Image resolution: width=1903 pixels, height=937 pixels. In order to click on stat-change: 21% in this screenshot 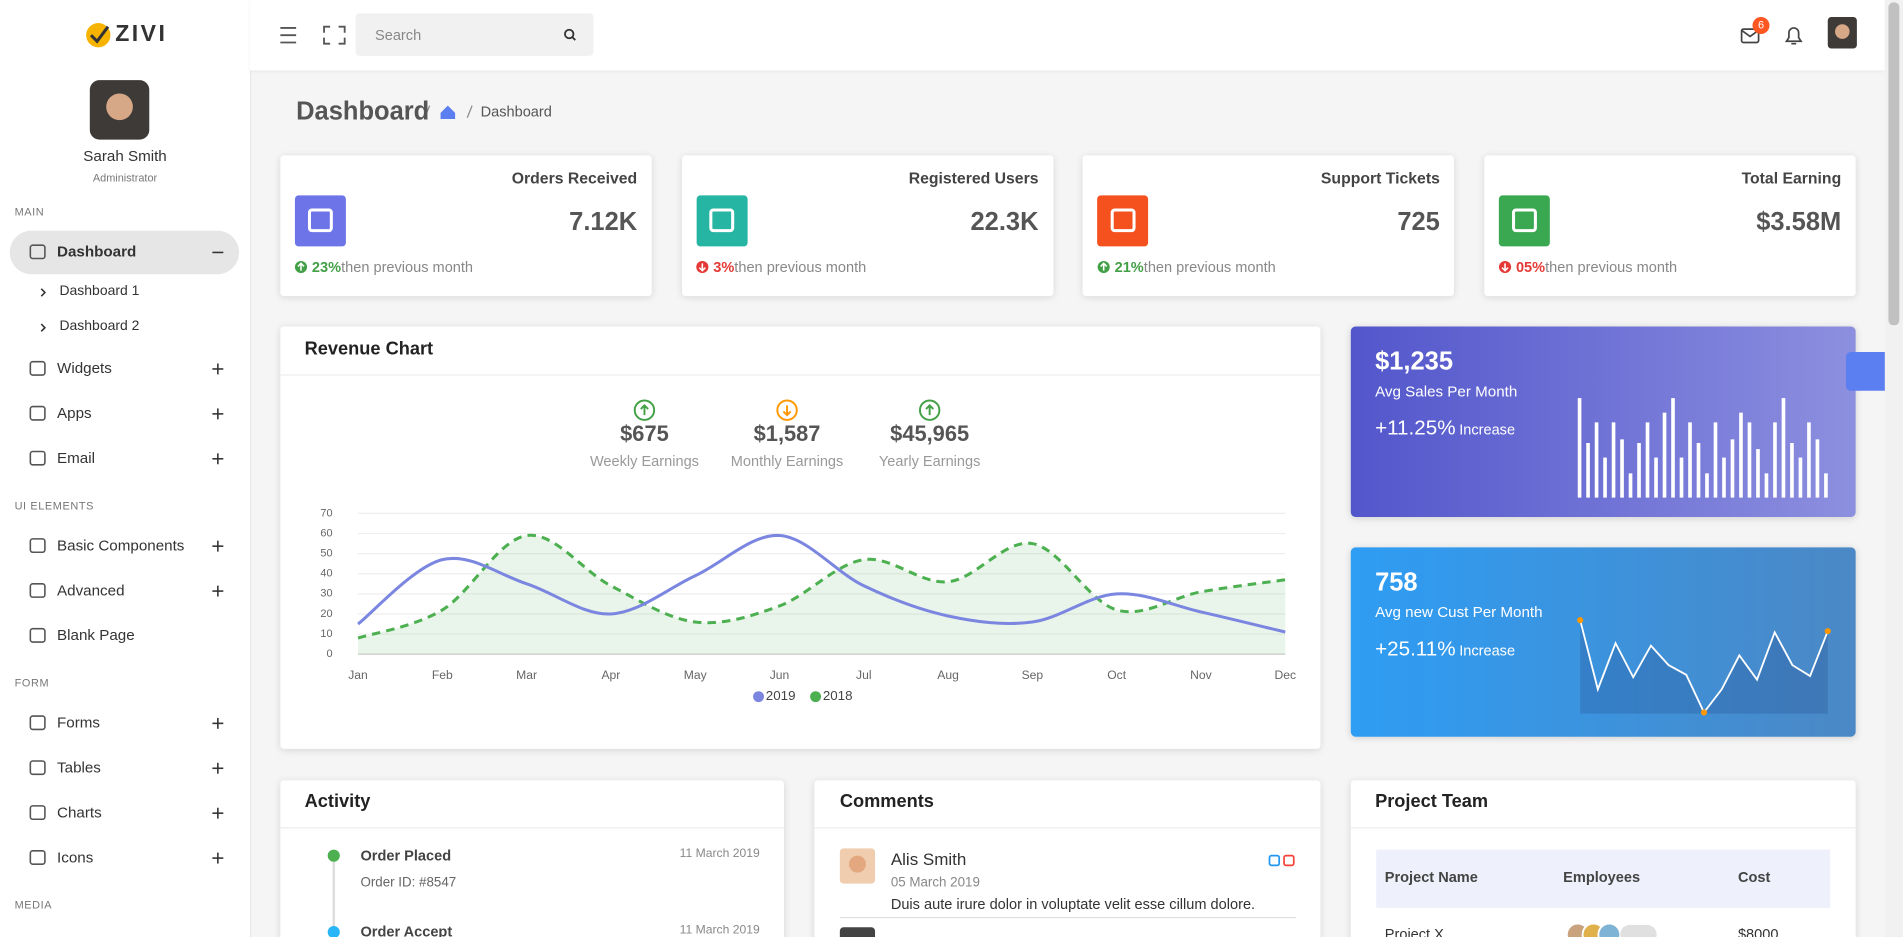, I will do `click(1129, 267)`.